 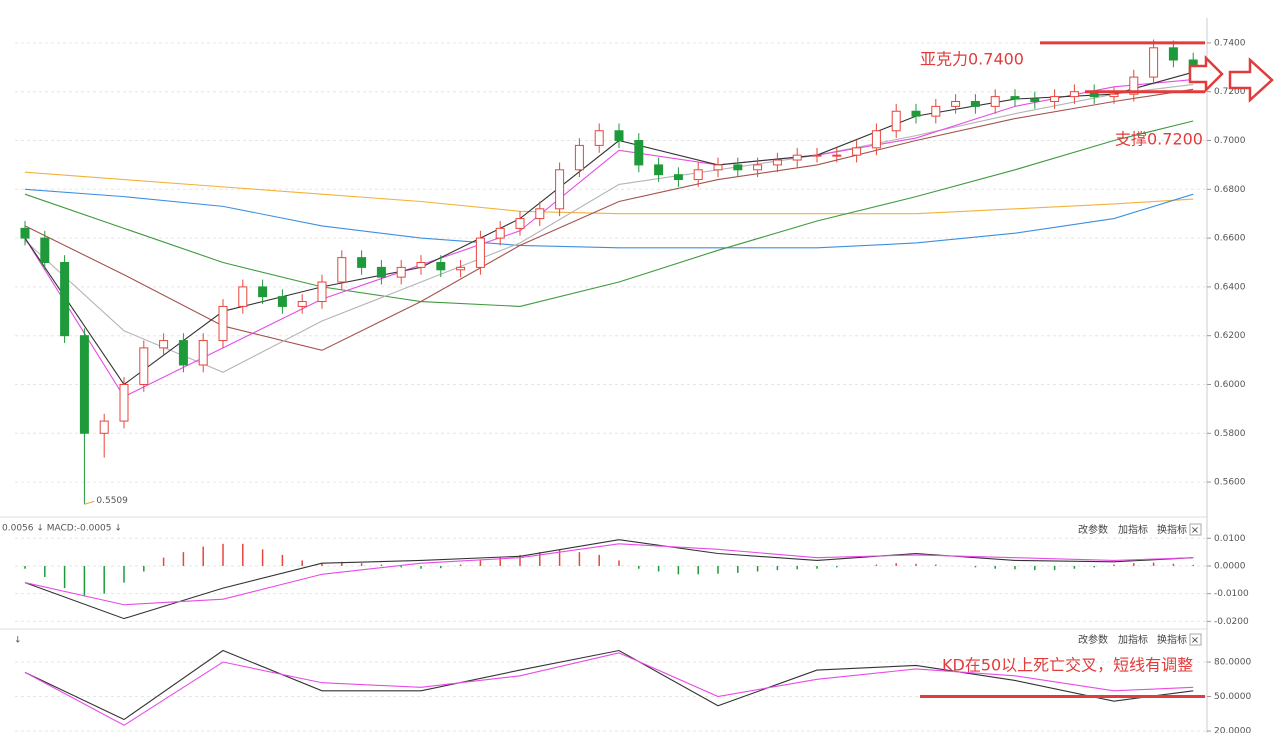 What do you see at coordinates (1230, 287) in the screenshot?
I see `y-tick-label: 0.6400` at bounding box center [1230, 287].